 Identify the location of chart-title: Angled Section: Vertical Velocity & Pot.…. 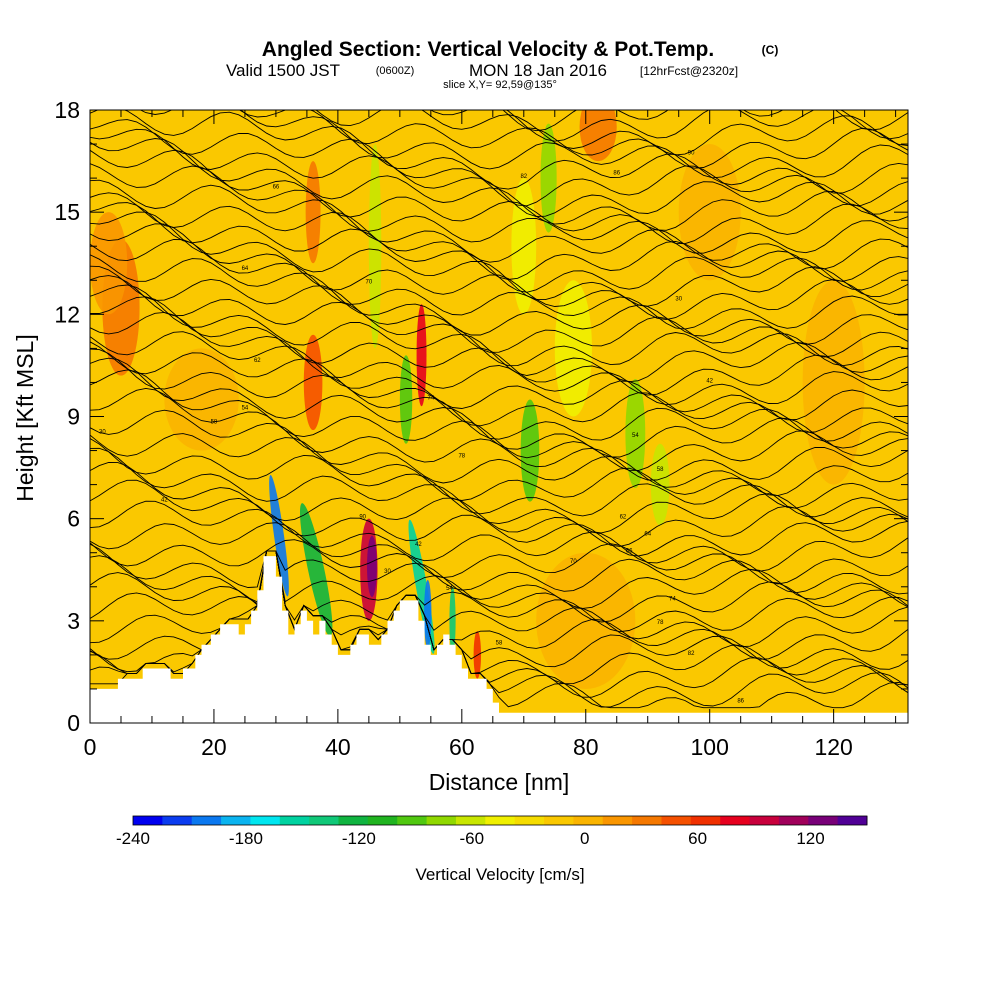
(488, 49).